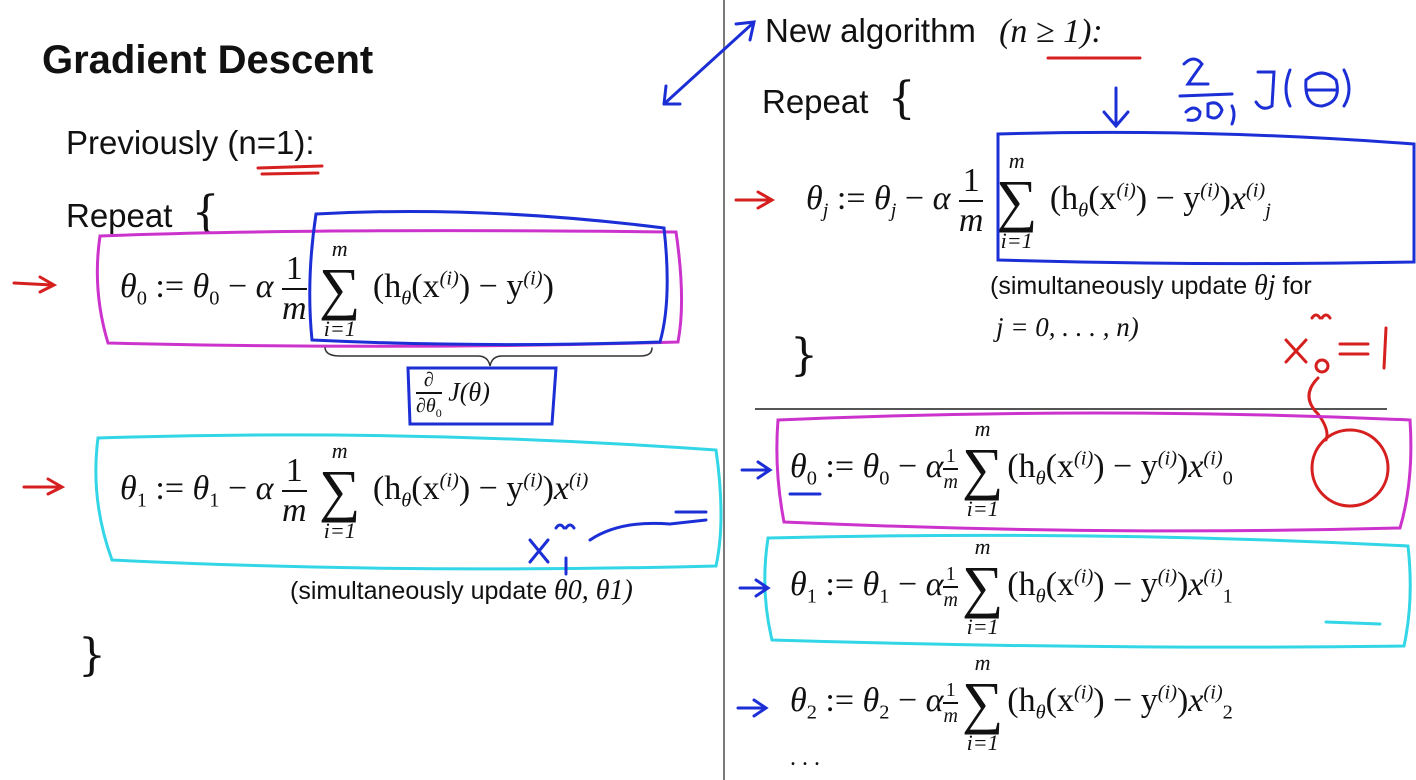 The image size is (1416, 780). I want to click on blue-derivative-scribble, so click(1226, 93).